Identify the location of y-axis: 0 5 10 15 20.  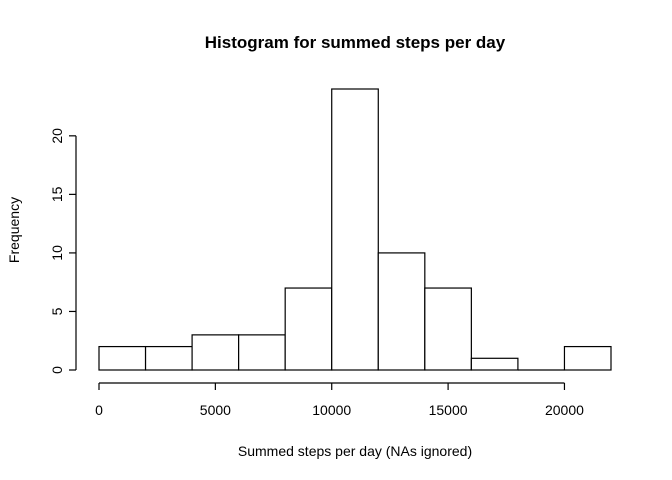
(63, 251).